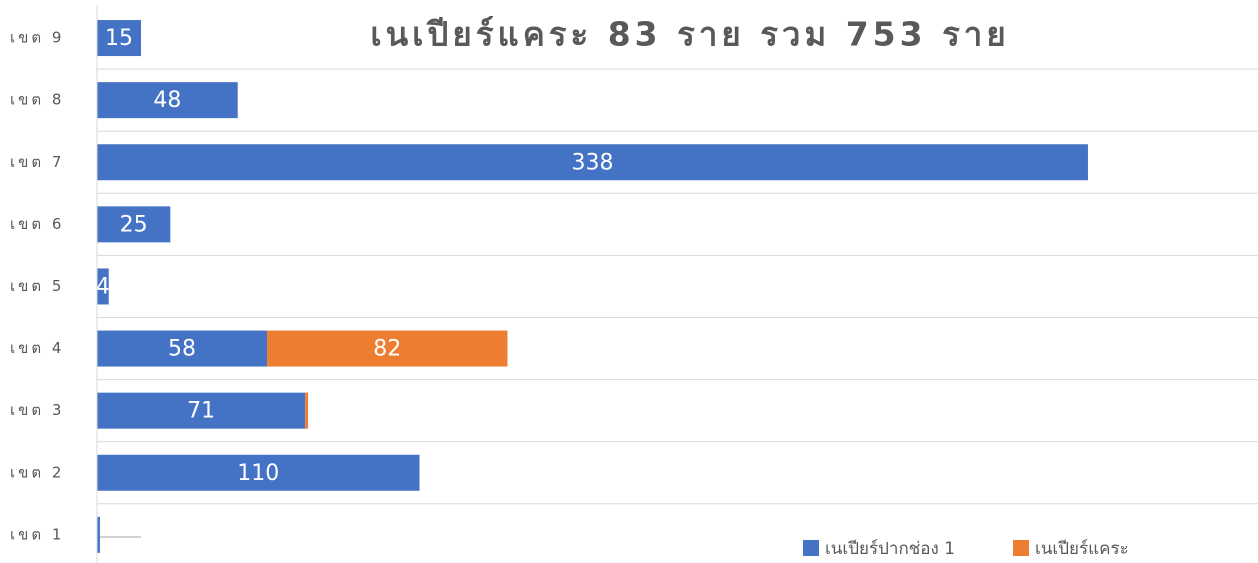 This screenshot has width=1258, height=563. Describe the element at coordinates (890, 549) in the screenshot. I see `legend-label: เนเปียร์ปากช่อง 1` at that location.